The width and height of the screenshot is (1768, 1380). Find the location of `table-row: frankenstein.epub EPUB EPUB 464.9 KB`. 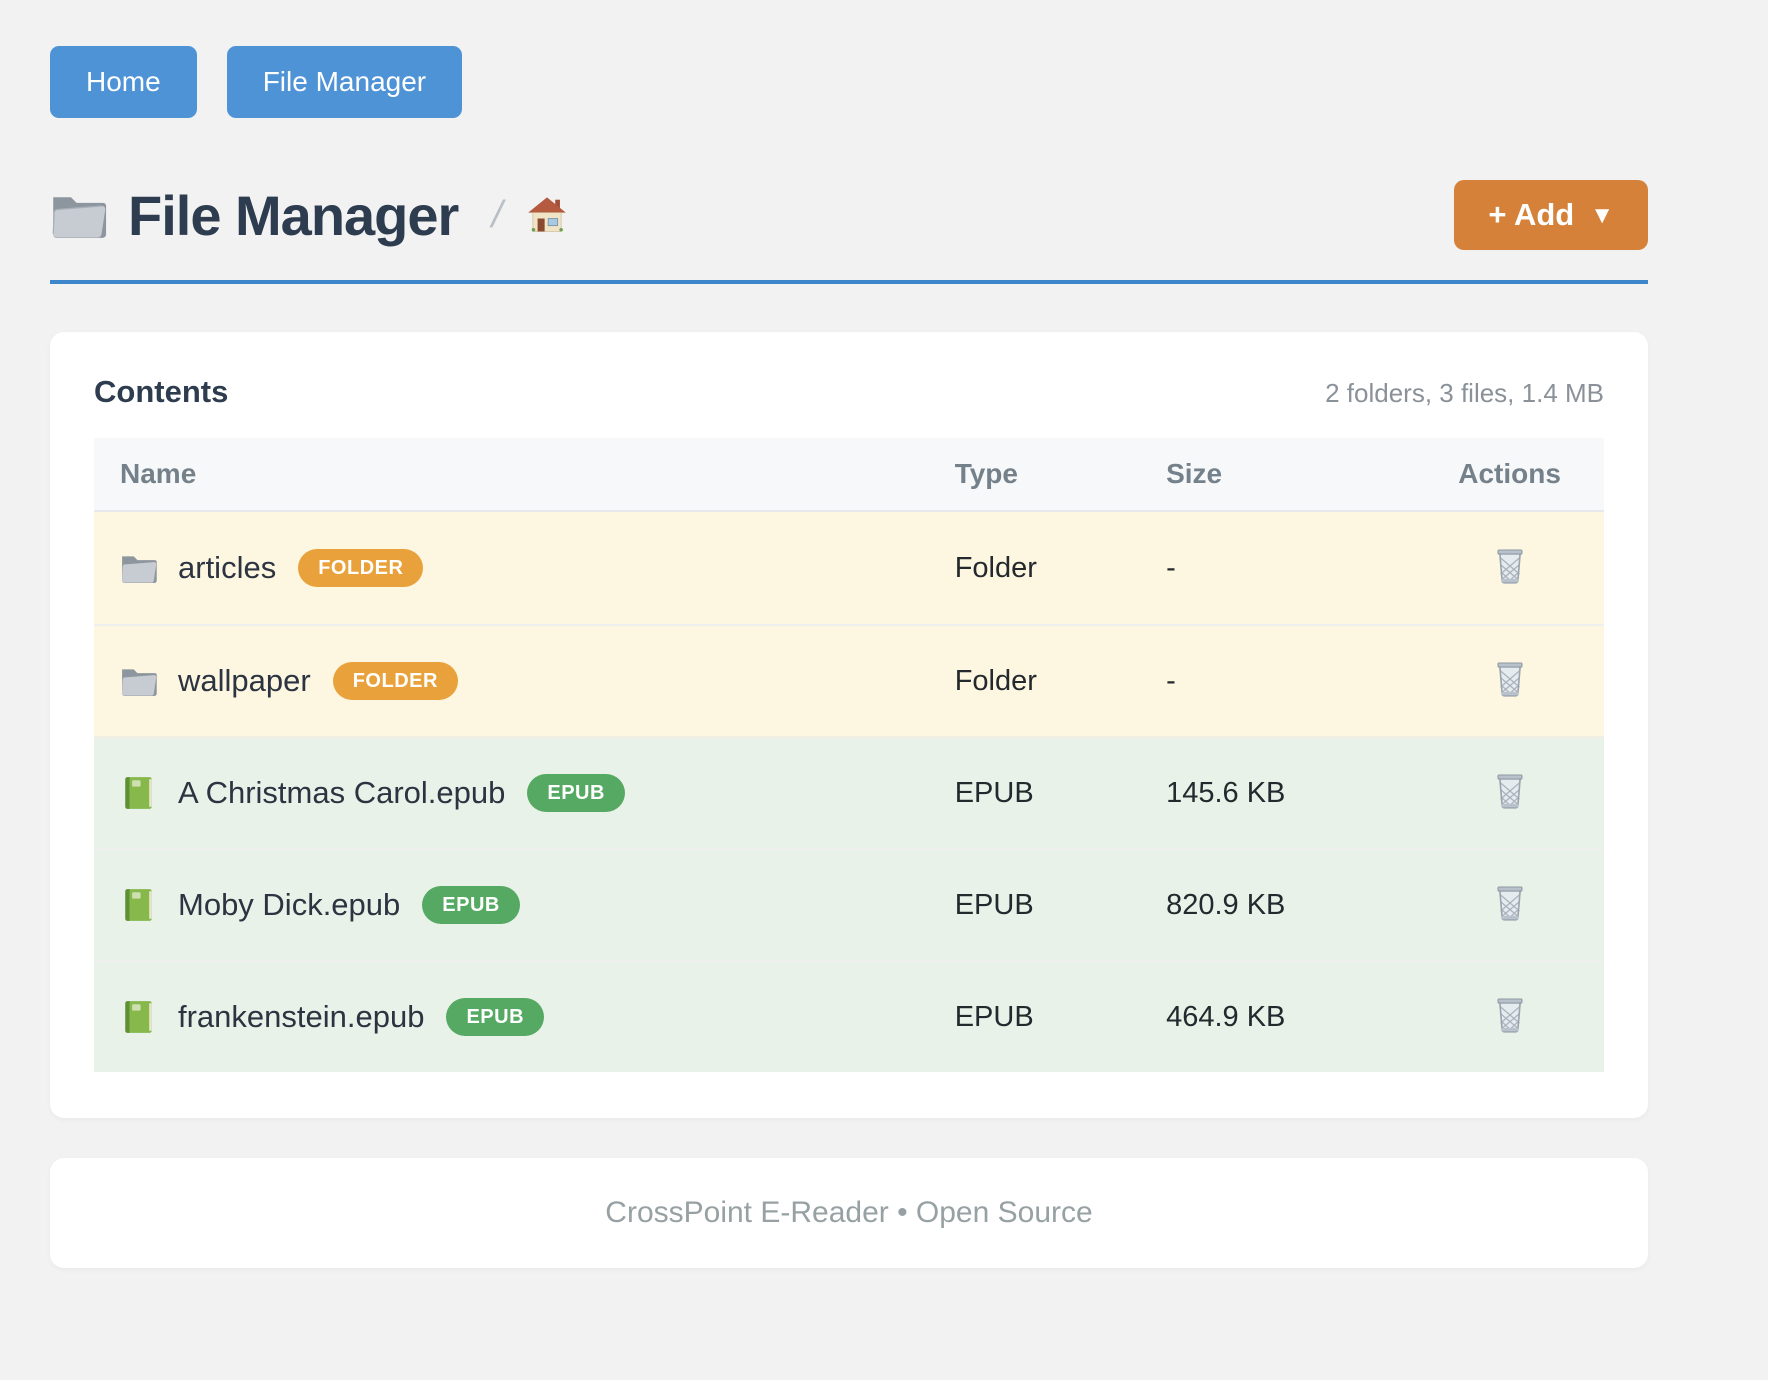

table-row: frankenstein.epub EPUB EPUB 464.9 KB is located at coordinates (849, 1016).